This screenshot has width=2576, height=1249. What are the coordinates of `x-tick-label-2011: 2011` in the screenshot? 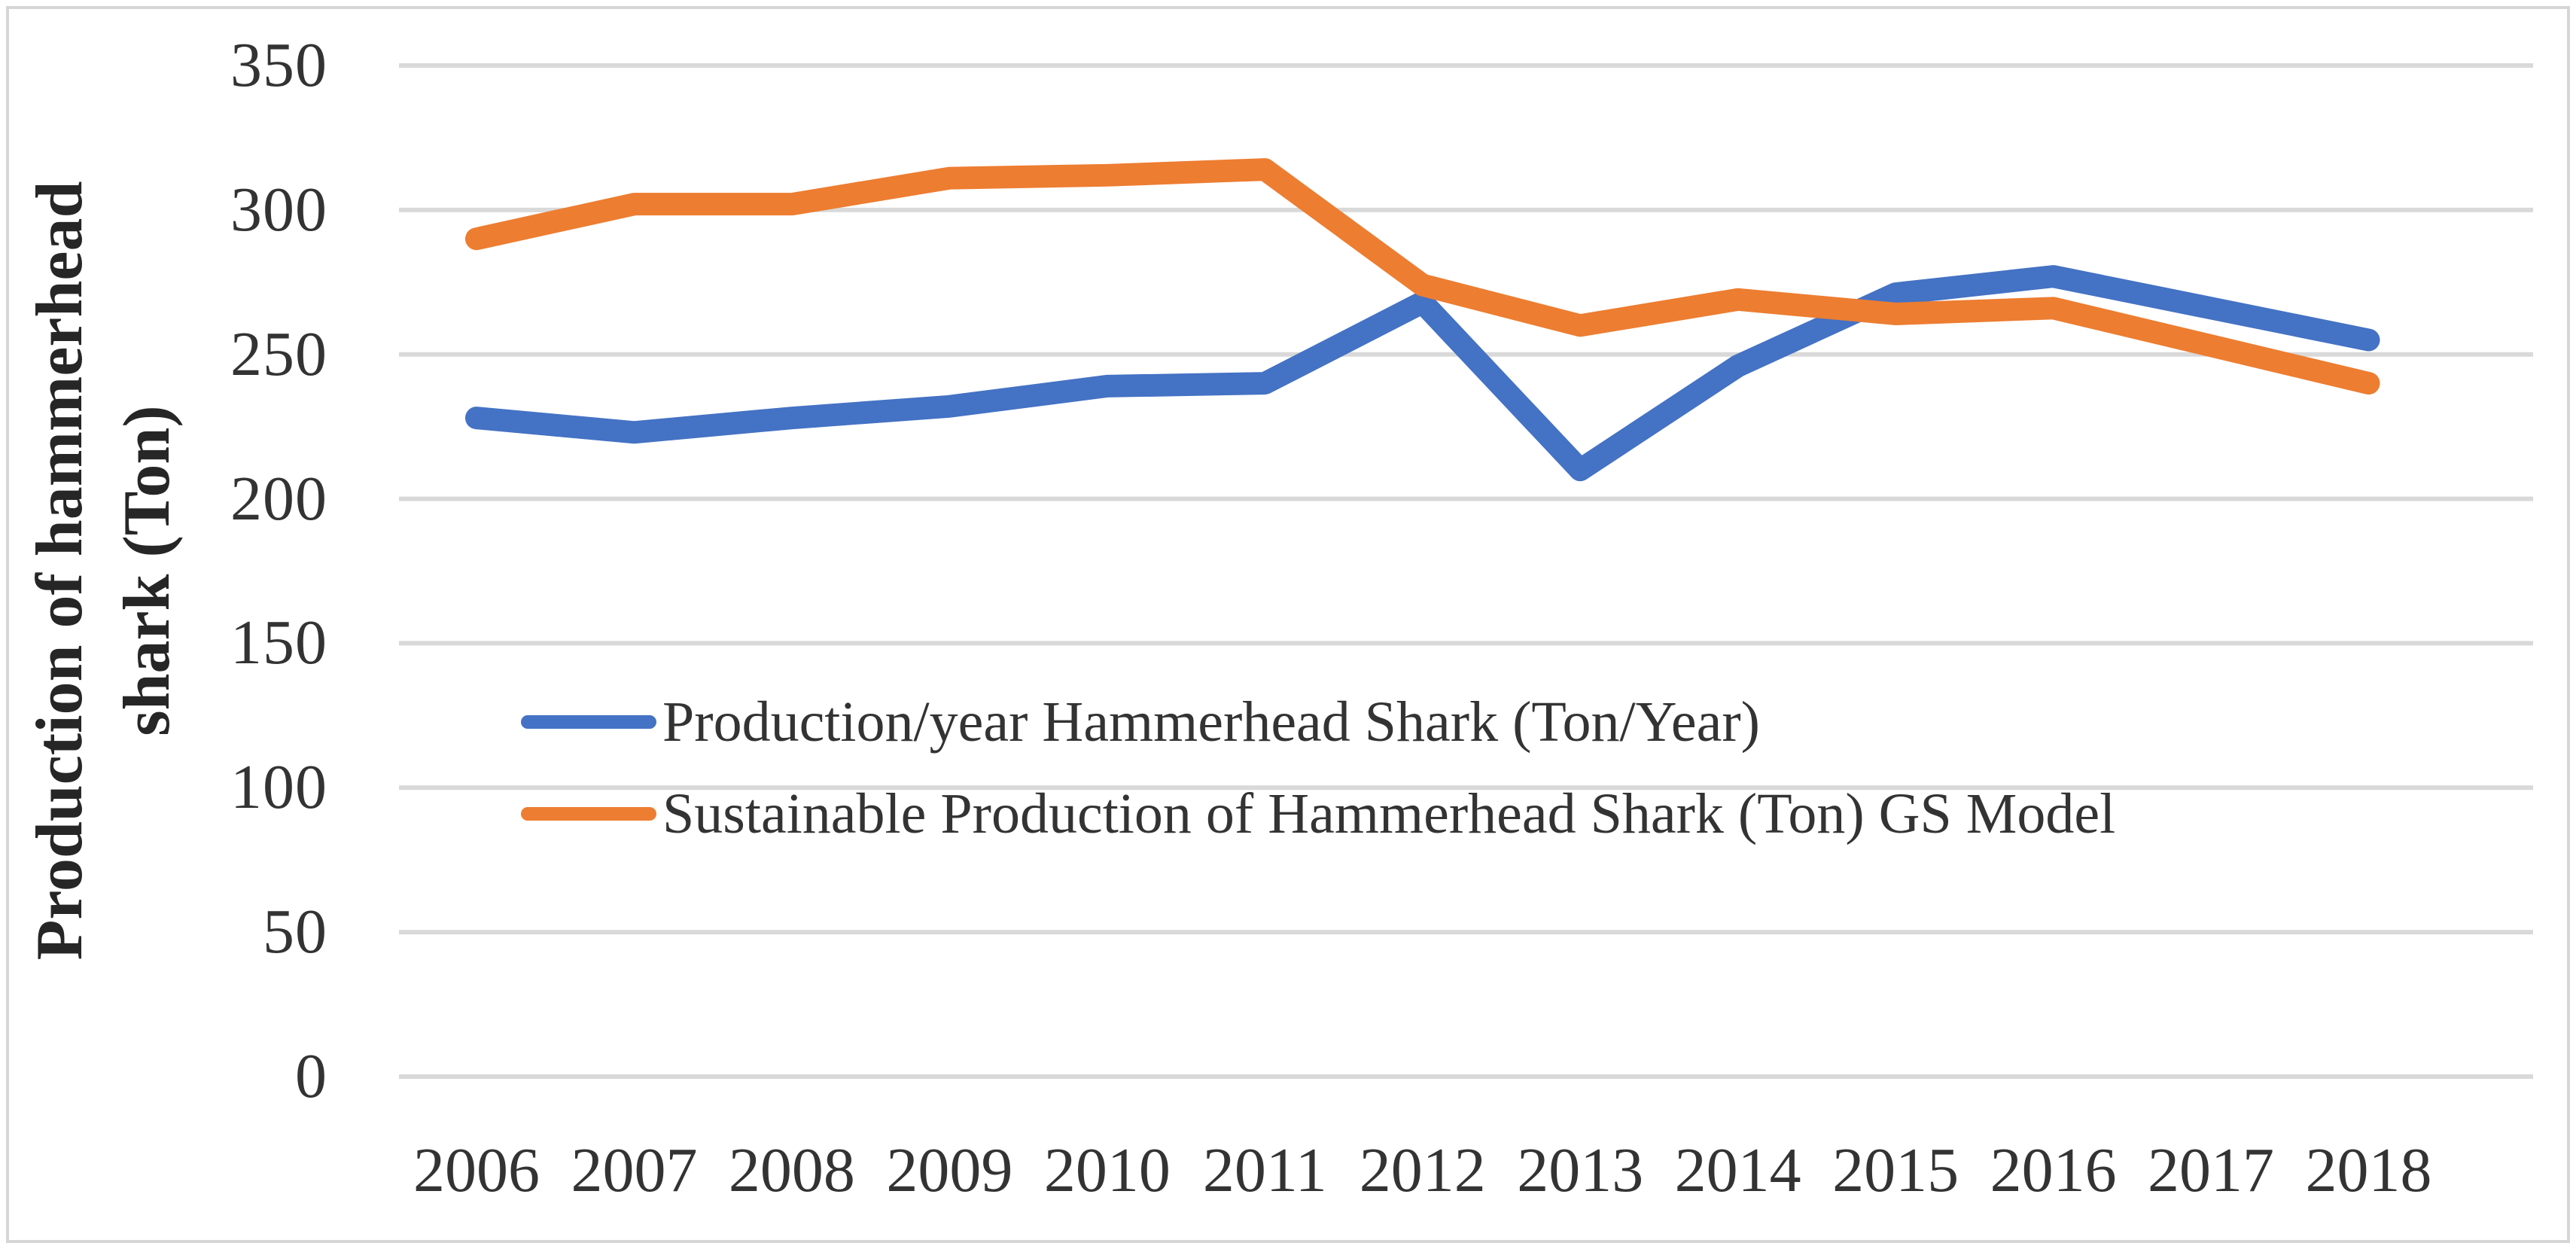 It's located at (1265, 1170).